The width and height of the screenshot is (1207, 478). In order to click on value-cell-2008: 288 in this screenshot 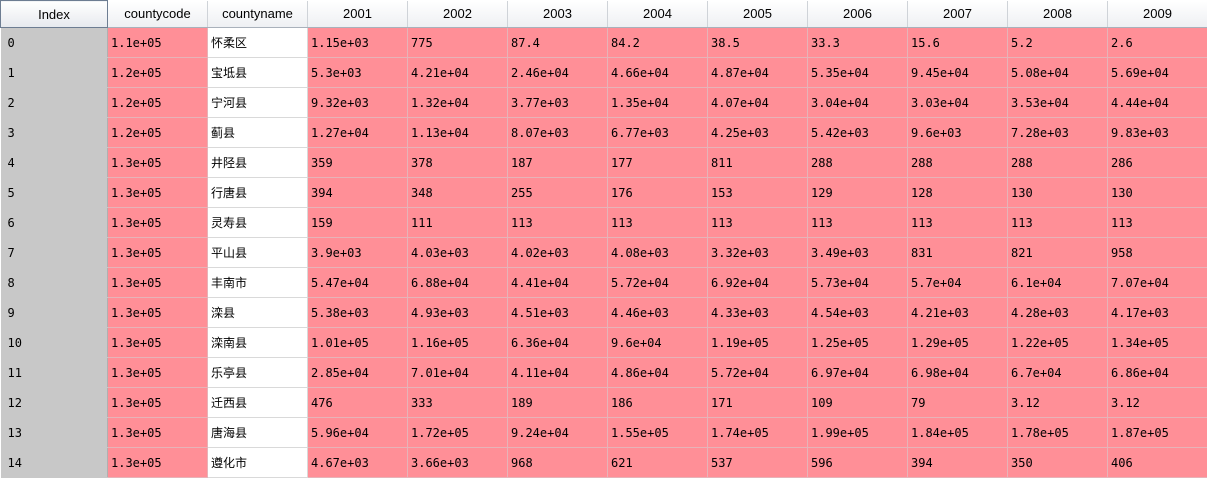, I will do `click(1058, 163)`.